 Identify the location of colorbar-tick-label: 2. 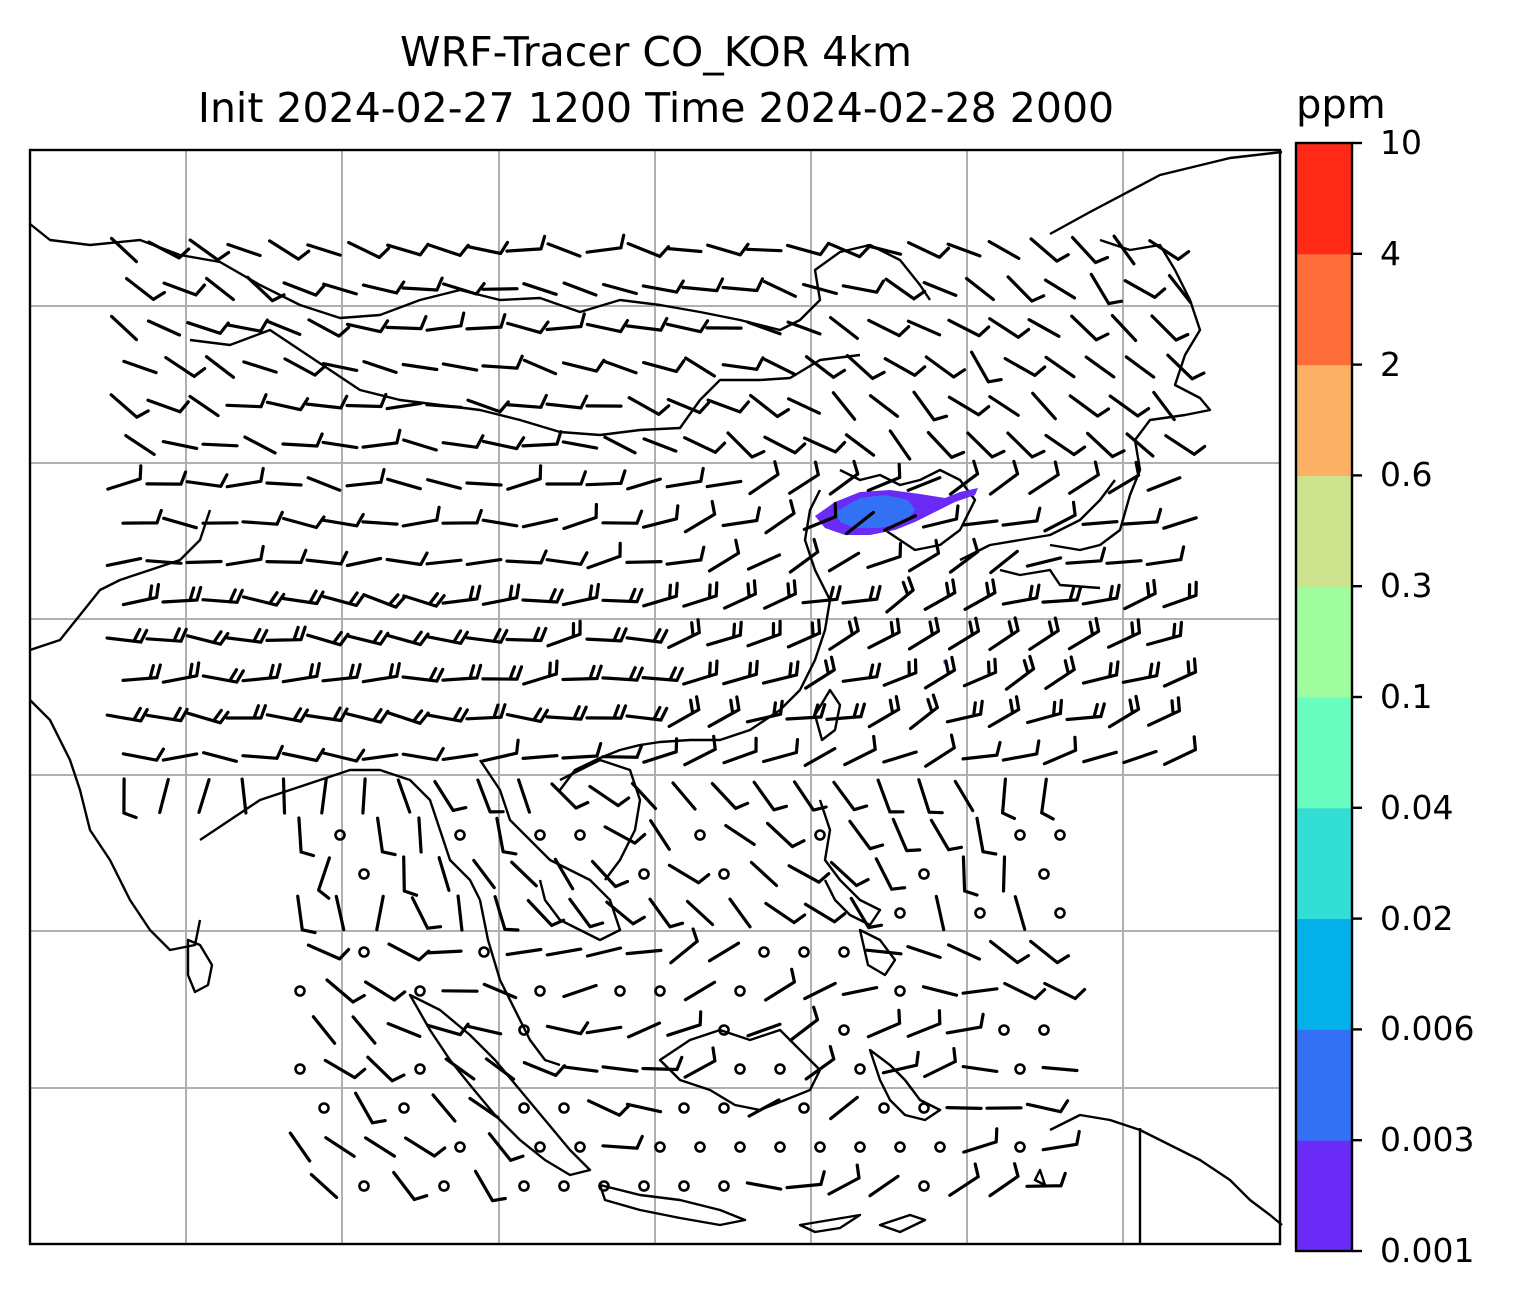
(1390, 364).